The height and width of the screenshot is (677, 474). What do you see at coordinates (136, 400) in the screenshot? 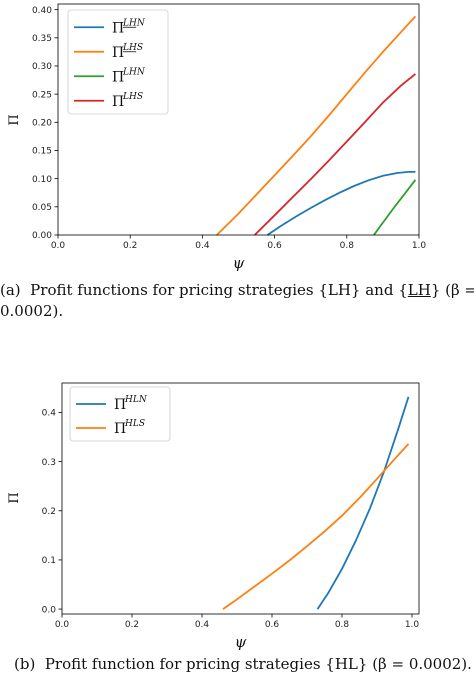
I see `legend-label-sup: HLN` at bounding box center [136, 400].